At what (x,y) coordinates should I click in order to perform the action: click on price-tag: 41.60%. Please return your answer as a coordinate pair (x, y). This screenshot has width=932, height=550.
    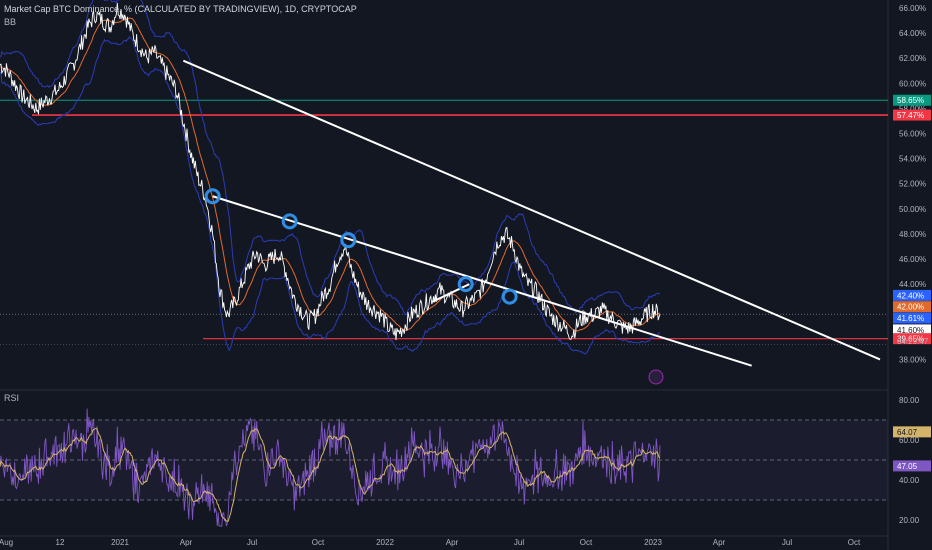
    Looking at the image, I should click on (910, 330).